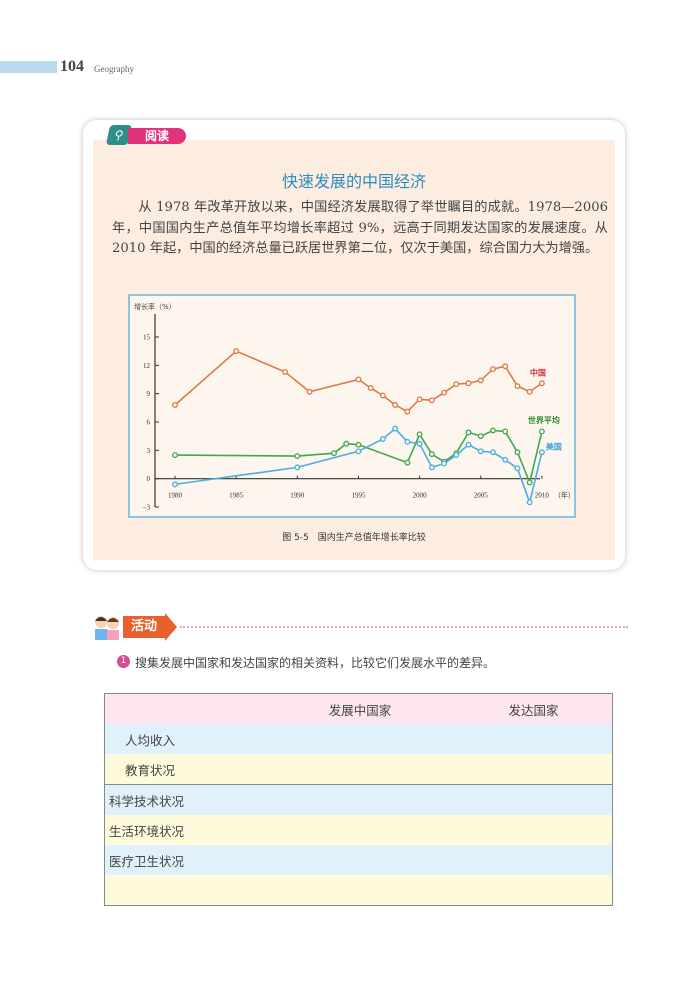  I want to click on table-row: 人均收入, so click(358, 739).